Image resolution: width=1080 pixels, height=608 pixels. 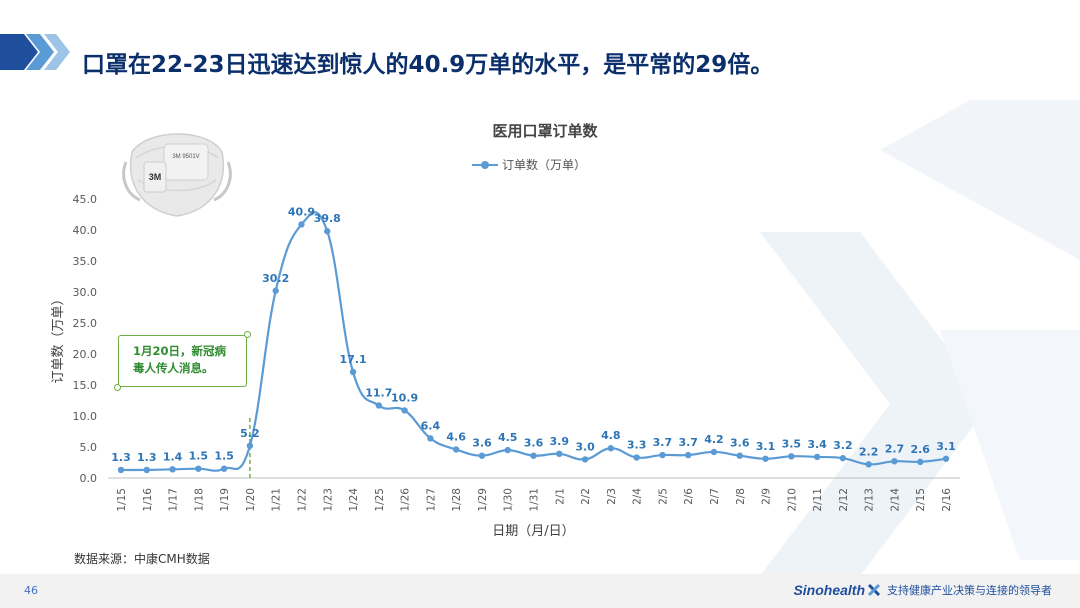 What do you see at coordinates (533, 531) in the screenshot?
I see `x-axis-label: 日期（月/日）` at bounding box center [533, 531].